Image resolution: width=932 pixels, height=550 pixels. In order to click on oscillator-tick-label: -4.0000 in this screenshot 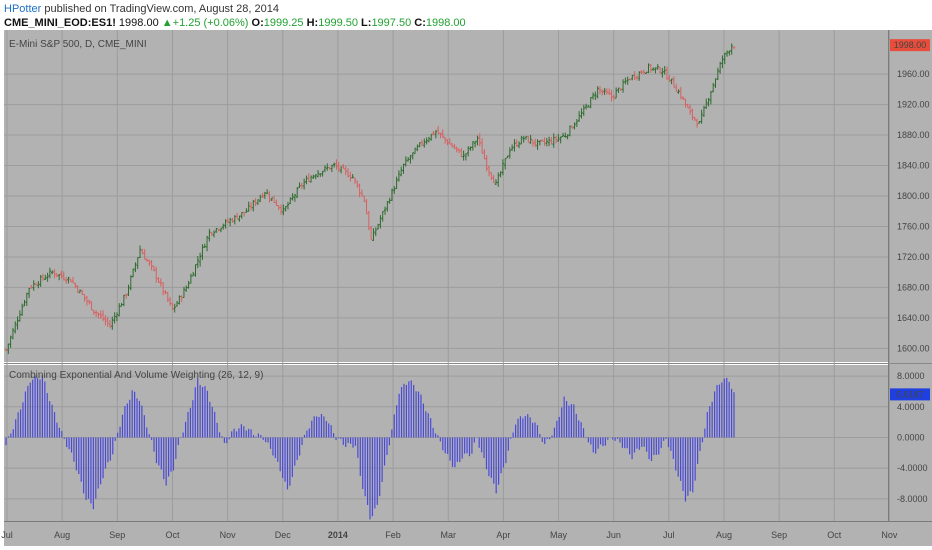, I will do `click(912, 468)`.